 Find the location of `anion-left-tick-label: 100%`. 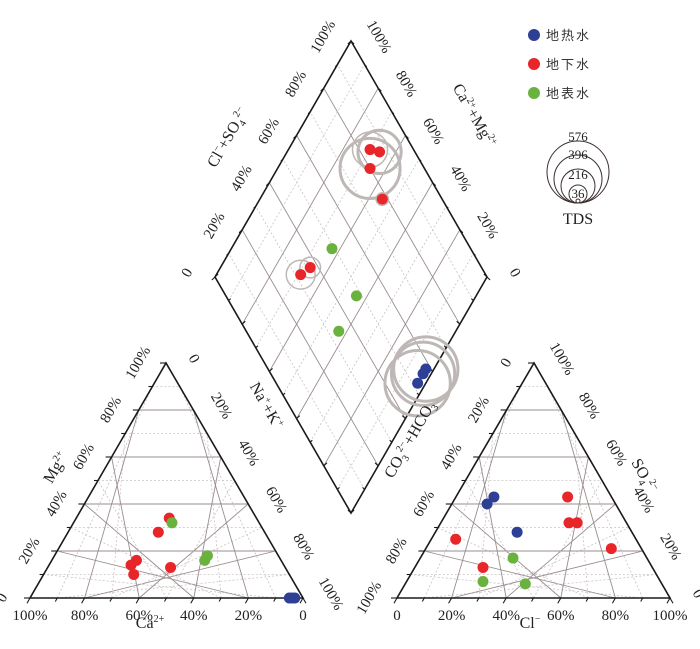

anion-left-tick-label: 100% is located at coordinates (369, 598).